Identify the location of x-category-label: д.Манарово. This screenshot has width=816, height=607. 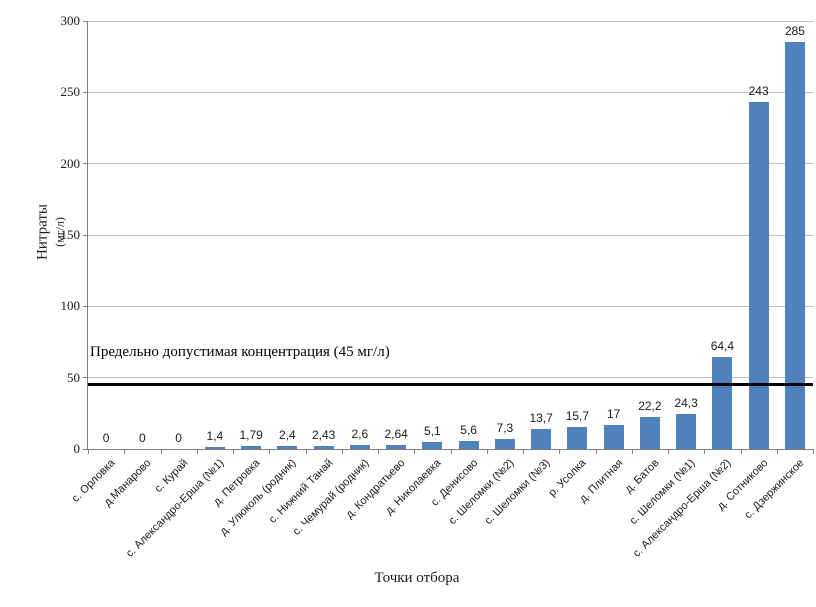
(128, 483).